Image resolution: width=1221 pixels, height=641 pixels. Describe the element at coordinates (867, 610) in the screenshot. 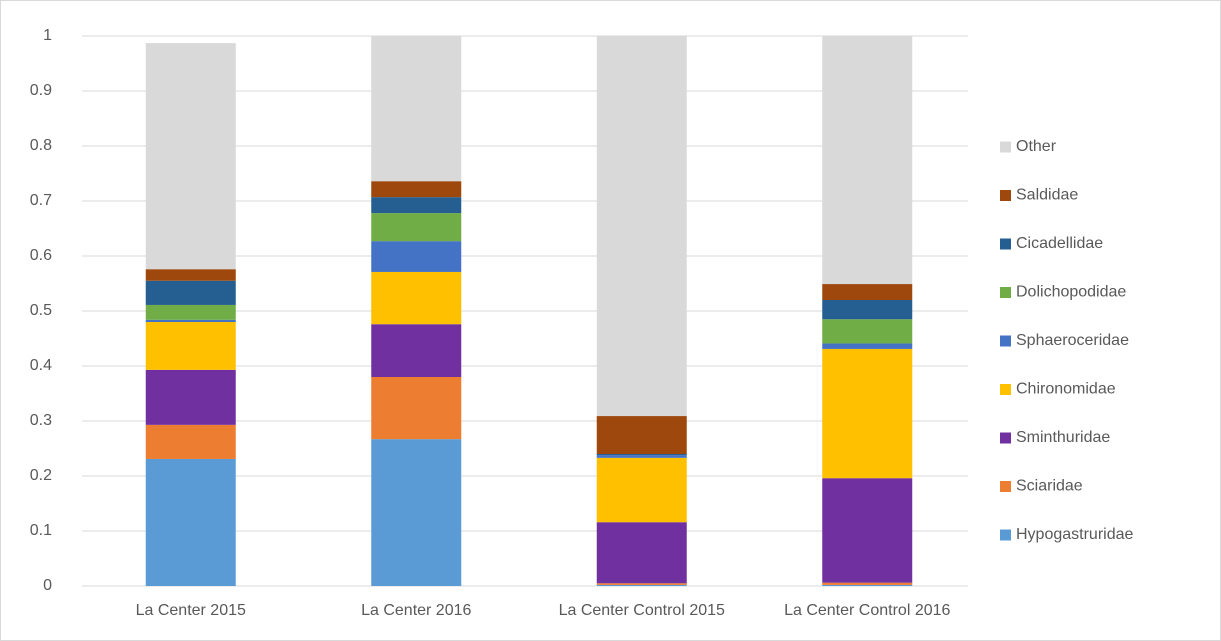

I see `x-tick-label: La Center Control 2016` at that location.